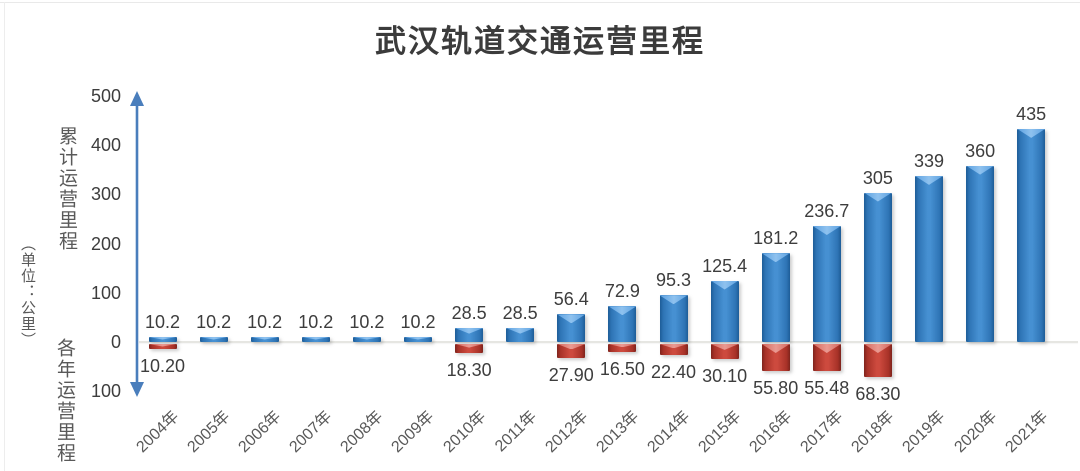  I want to click on y-axis-tick: 200, so click(105, 243).